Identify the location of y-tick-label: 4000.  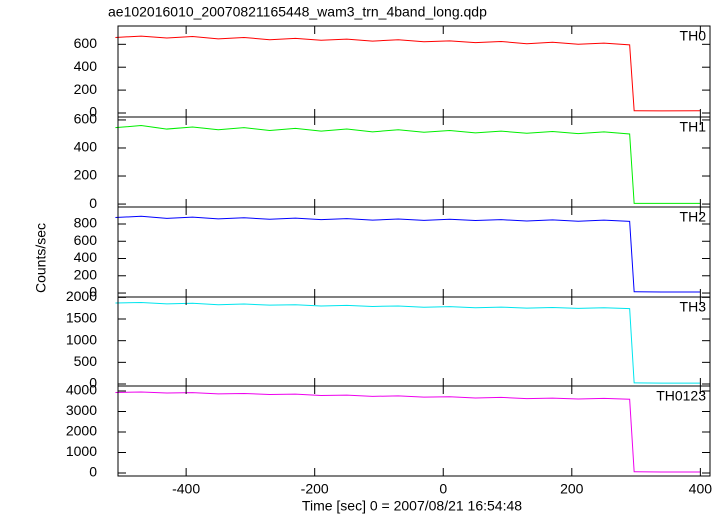
(81, 390).